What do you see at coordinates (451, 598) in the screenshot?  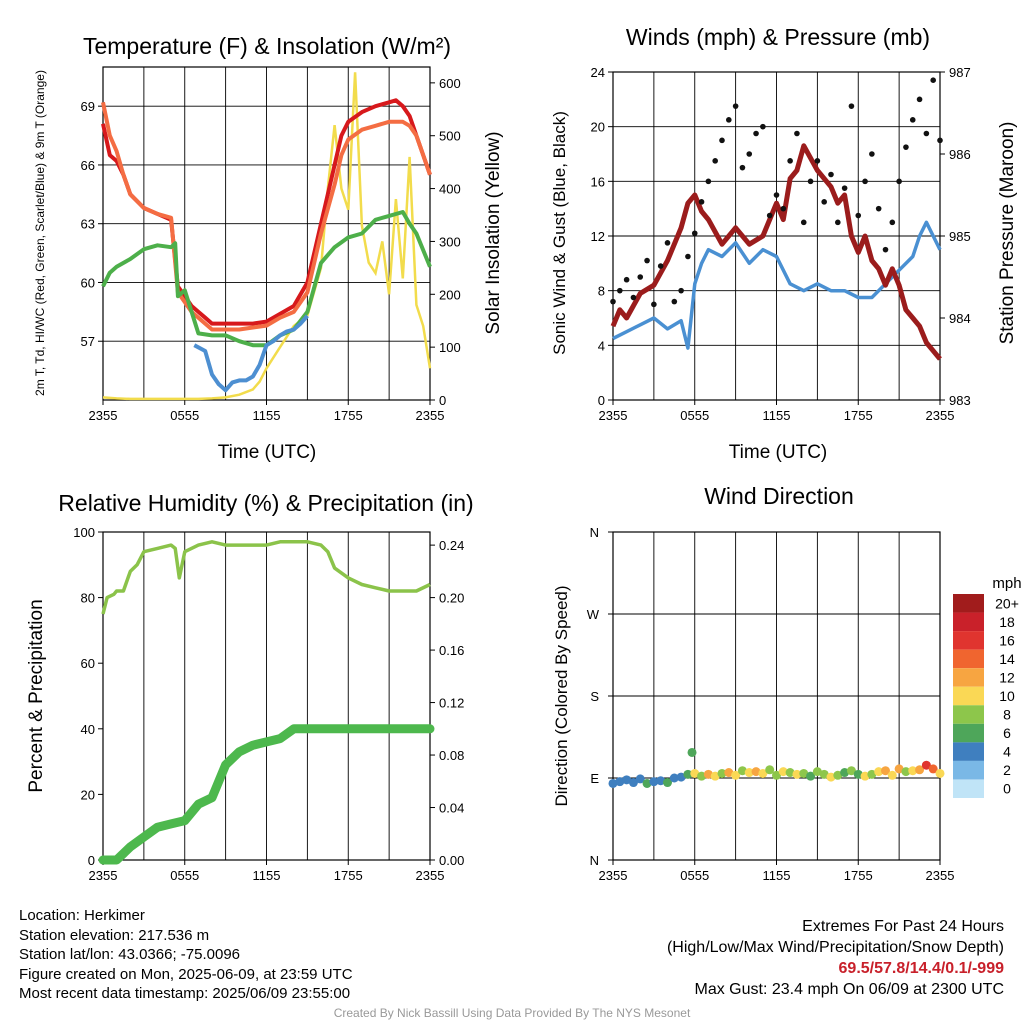 I see `y2-tick-label: 0.20` at bounding box center [451, 598].